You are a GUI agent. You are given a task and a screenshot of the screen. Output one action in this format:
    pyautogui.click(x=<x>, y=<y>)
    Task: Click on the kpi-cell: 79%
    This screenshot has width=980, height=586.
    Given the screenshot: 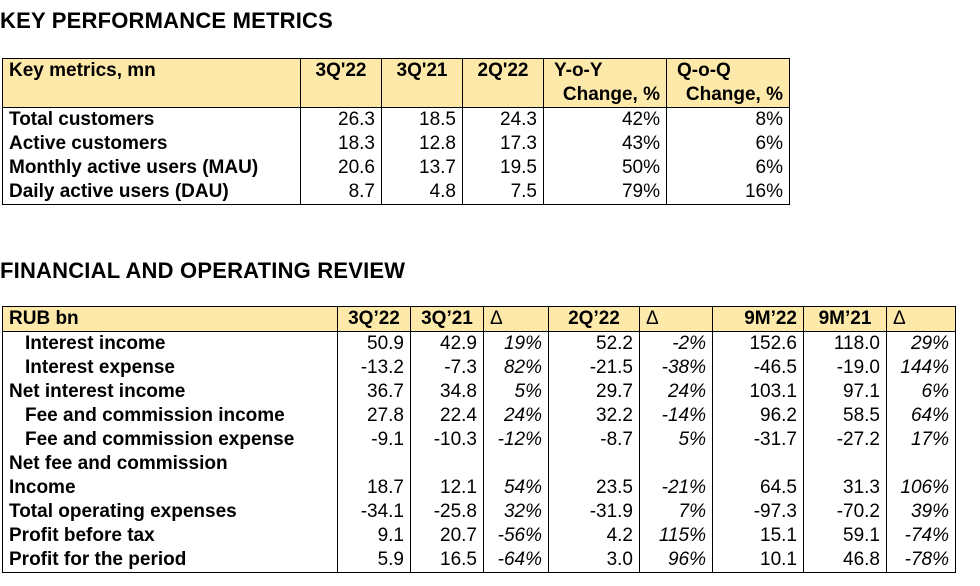 What is the action you would take?
    pyautogui.click(x=605, y=192)
    